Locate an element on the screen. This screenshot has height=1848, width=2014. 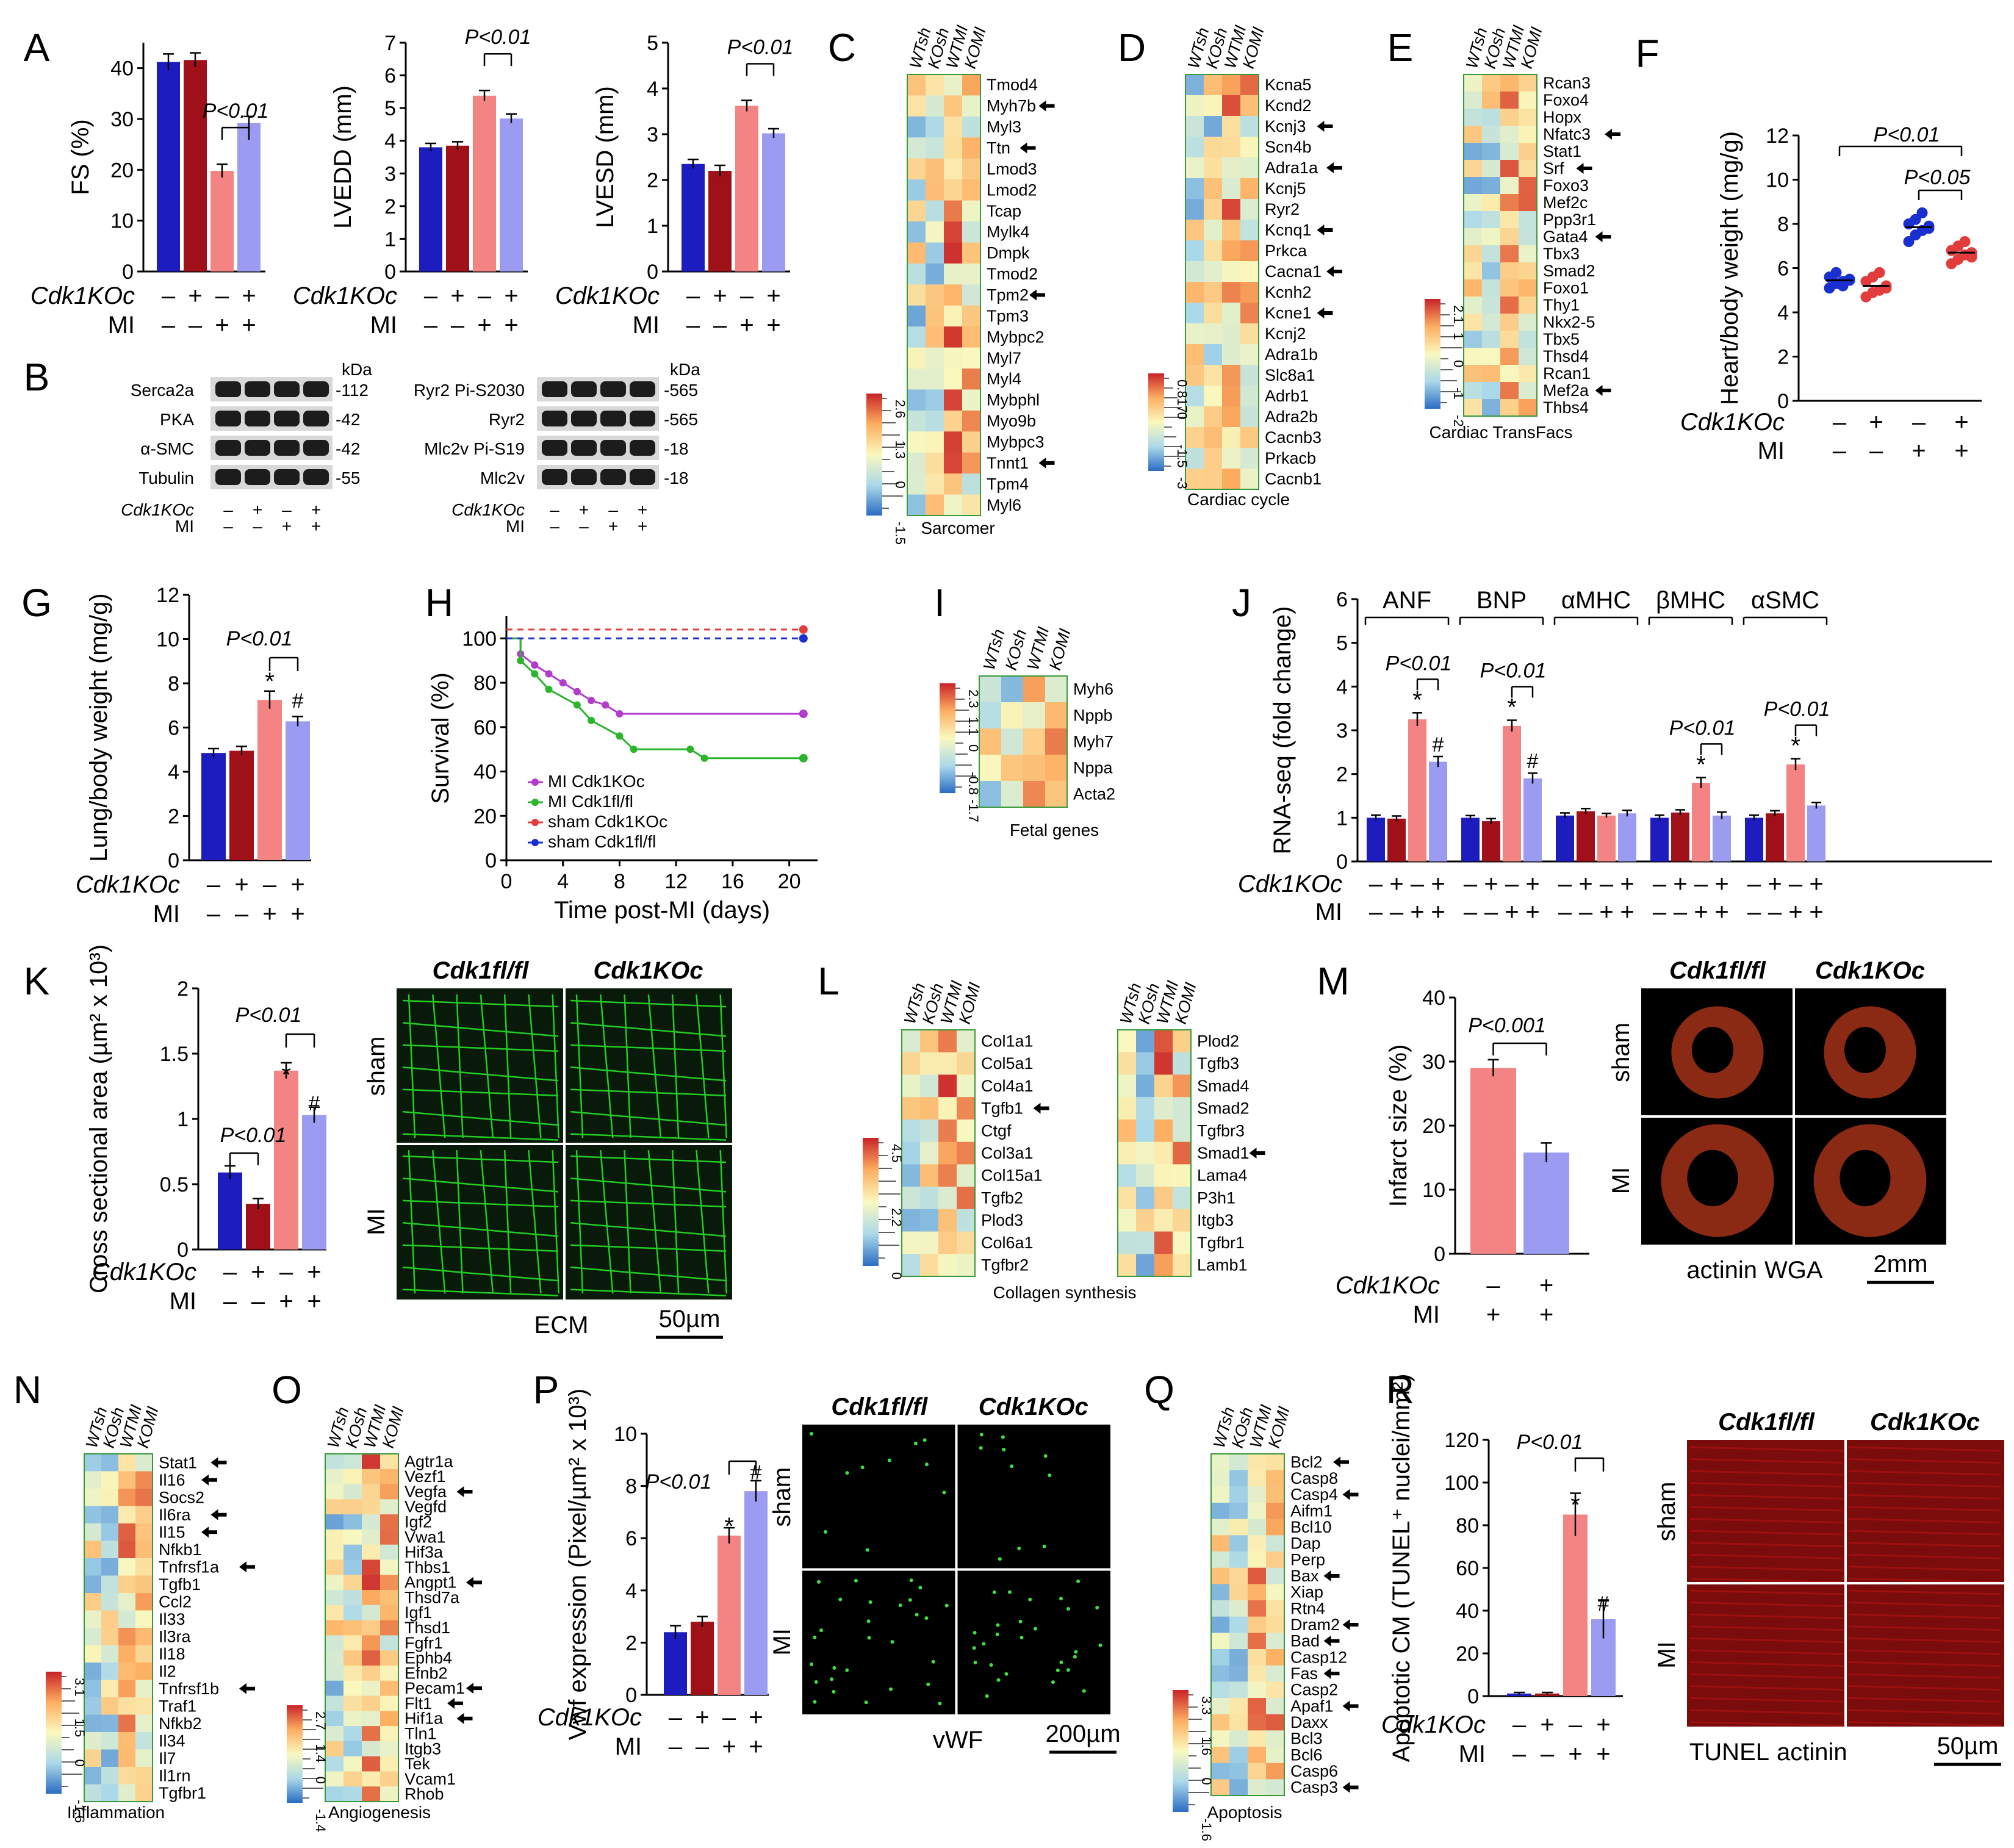
gene-label: Tpm3 is located at coordinates (1008, 316).